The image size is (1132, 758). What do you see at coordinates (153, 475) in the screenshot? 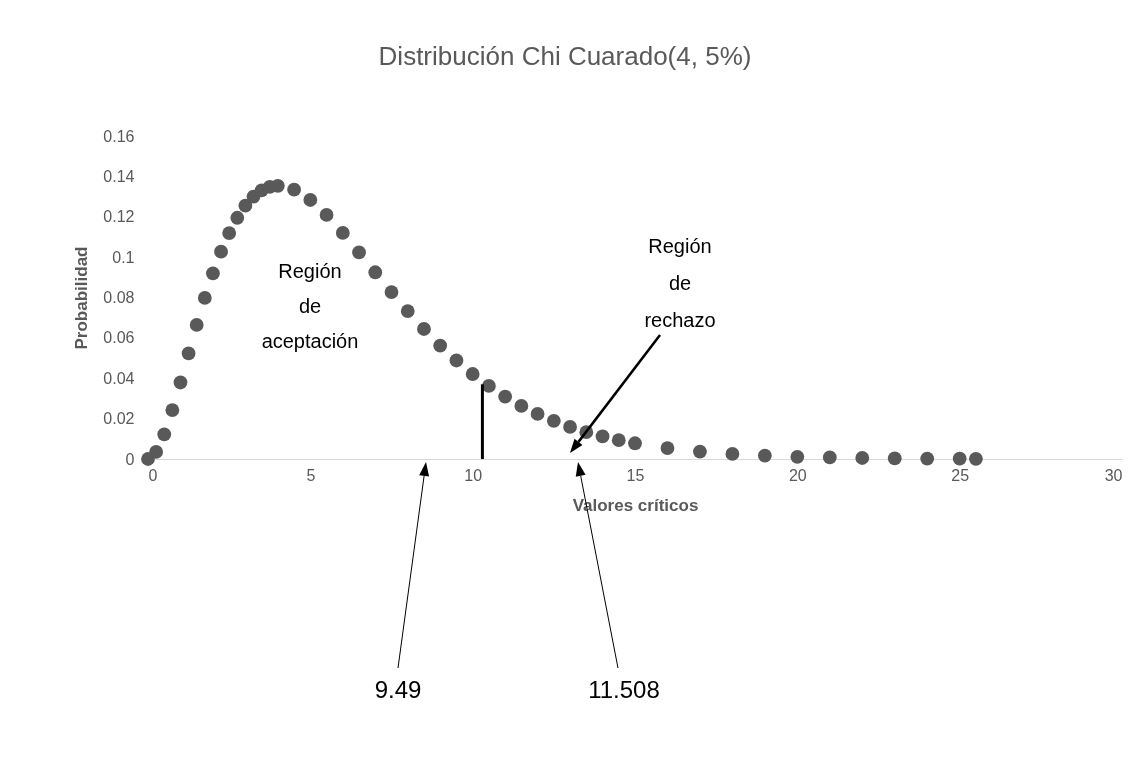
I see `x-tick-label: 0` at bounding box center [153, 475].